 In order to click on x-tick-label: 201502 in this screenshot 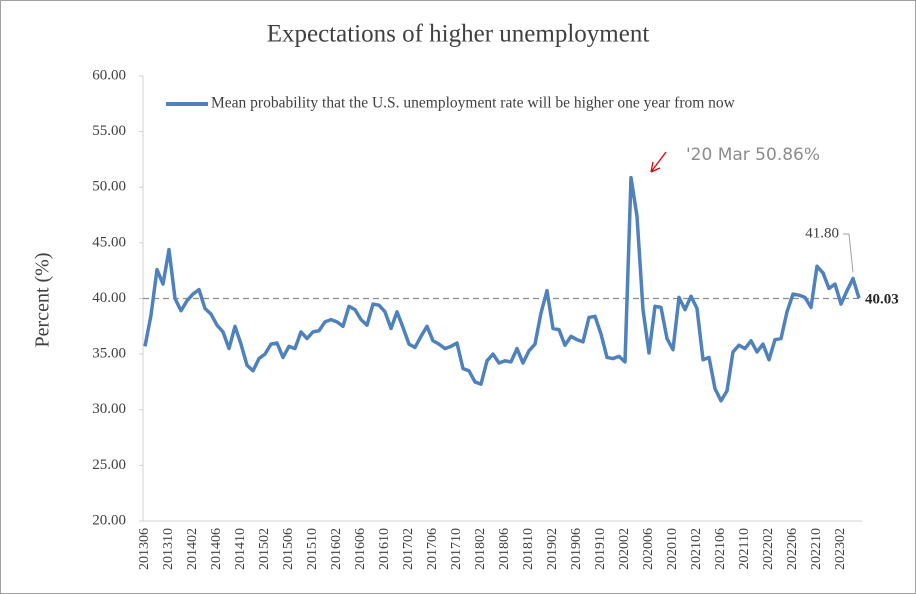, I will do `click(264, 549)`.